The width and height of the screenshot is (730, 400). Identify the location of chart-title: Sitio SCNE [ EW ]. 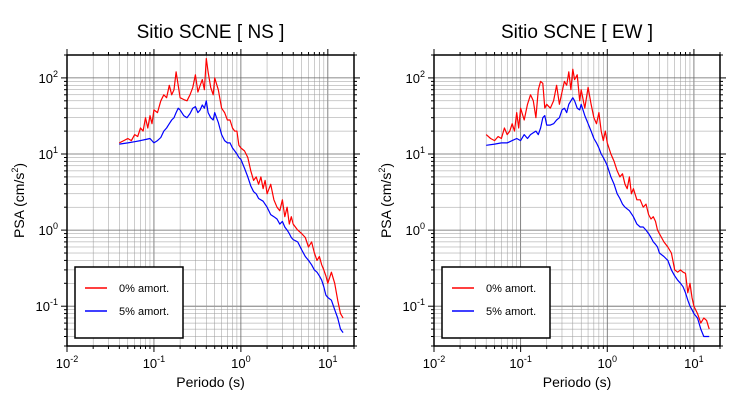
(577, 32).